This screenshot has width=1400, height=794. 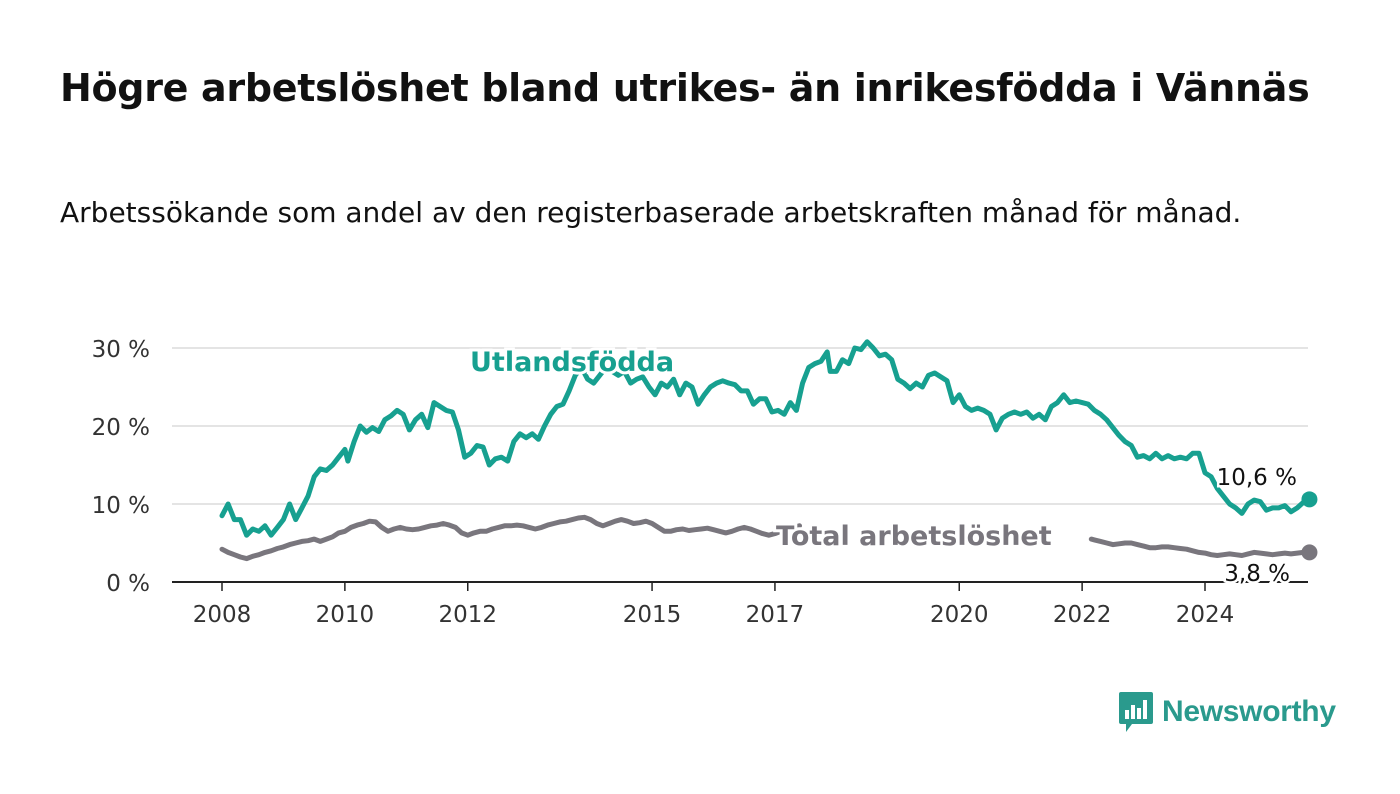 I want to click on y-tick-label: 0 %, so click(x=128, y=584).